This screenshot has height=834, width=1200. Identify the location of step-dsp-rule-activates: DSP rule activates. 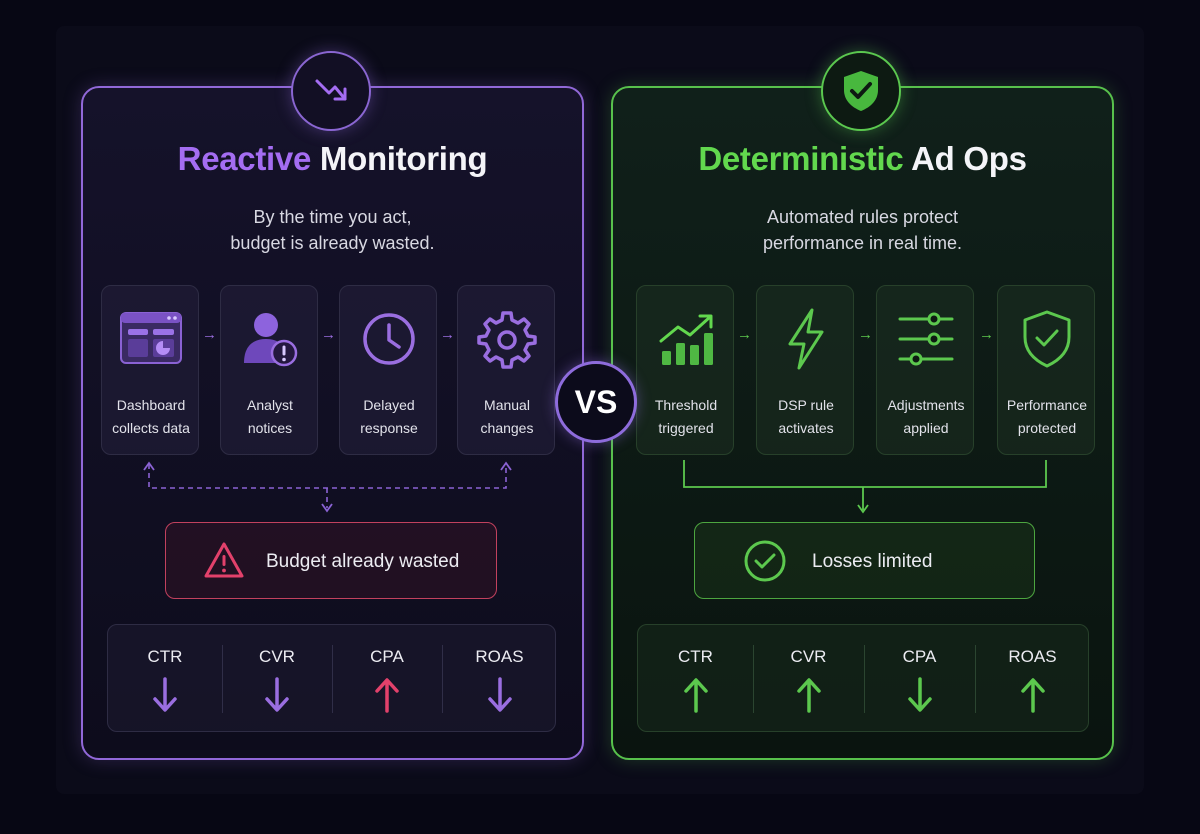
(805, 370).